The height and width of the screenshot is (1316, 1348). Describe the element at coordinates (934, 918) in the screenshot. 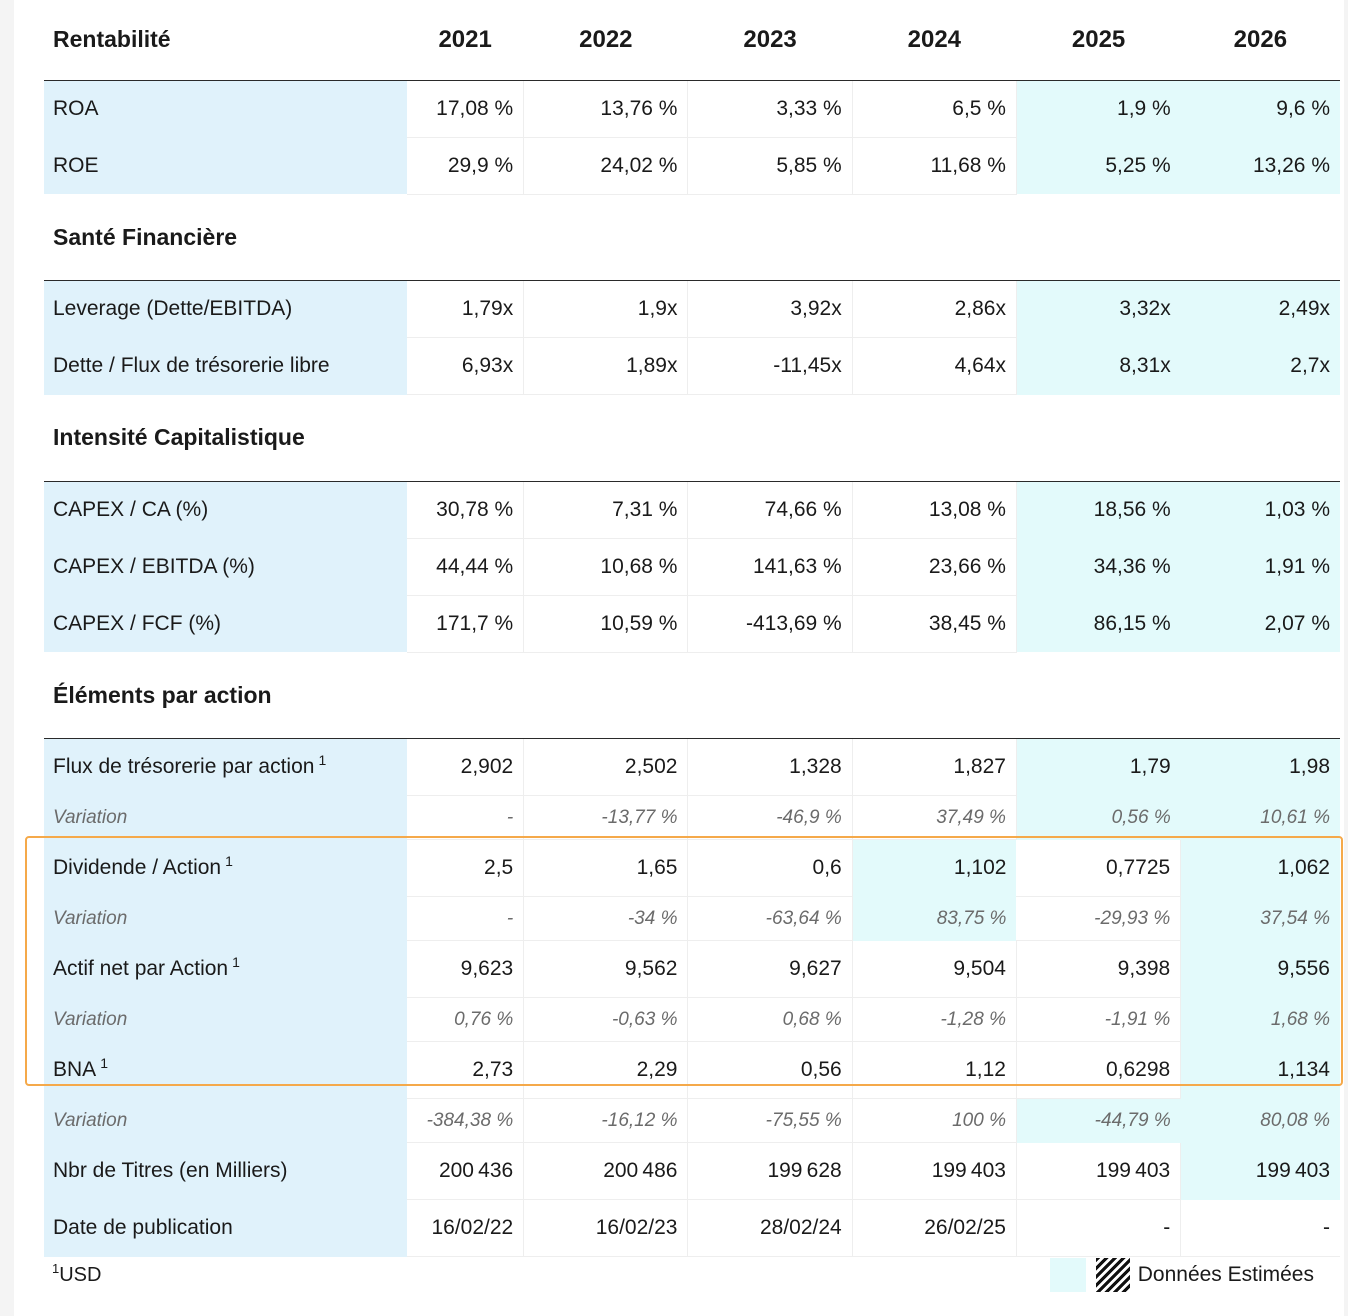

I see `value-cell: 83,75 %` at that location.